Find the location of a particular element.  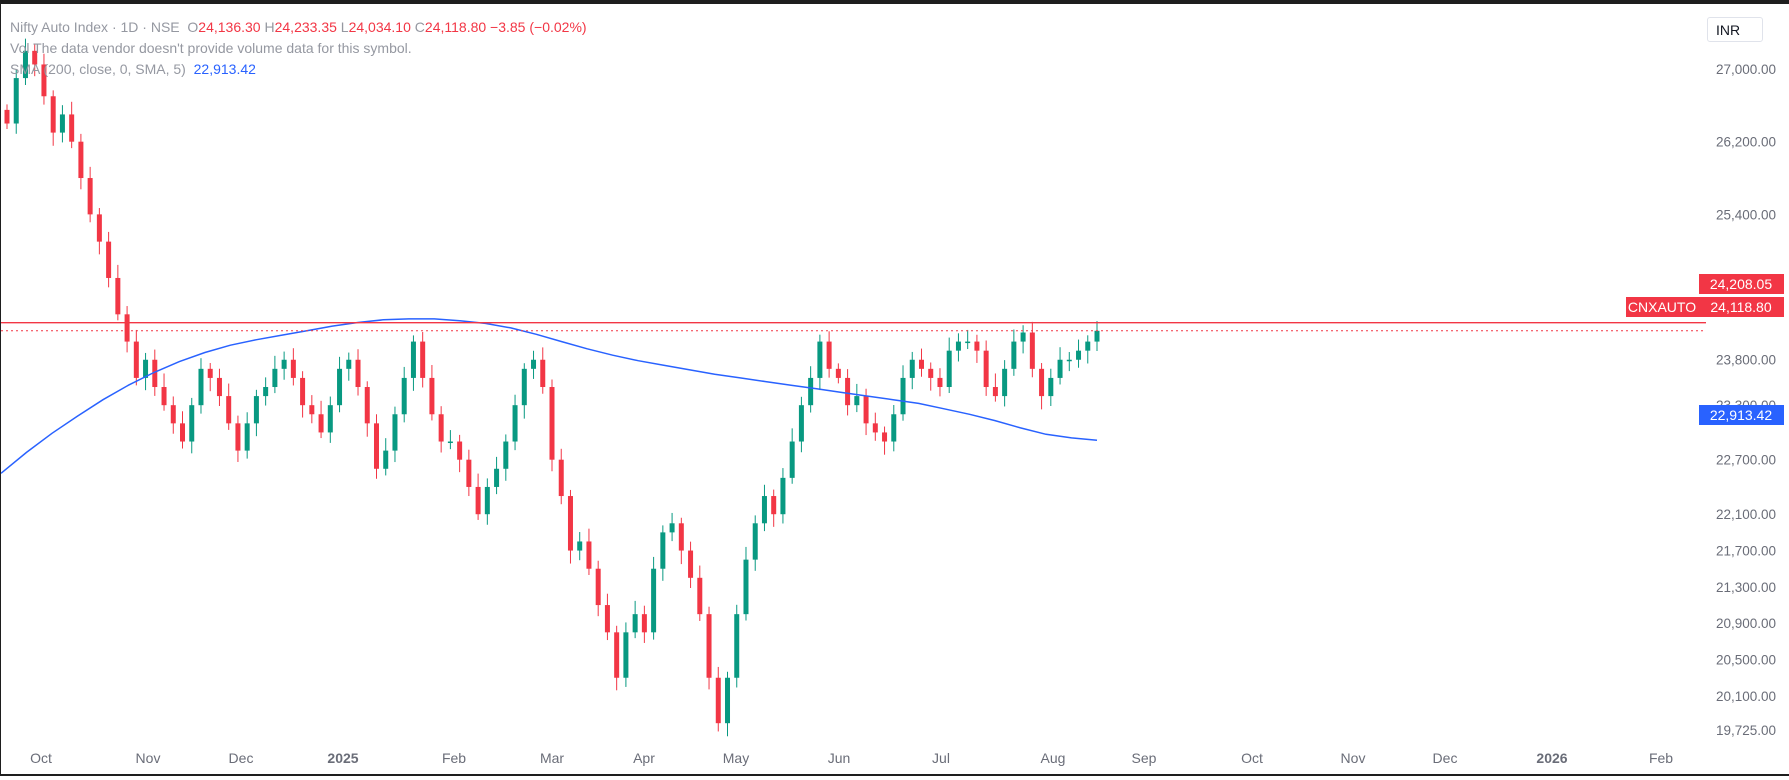

low-label: L is located at coordinates (344, 27).